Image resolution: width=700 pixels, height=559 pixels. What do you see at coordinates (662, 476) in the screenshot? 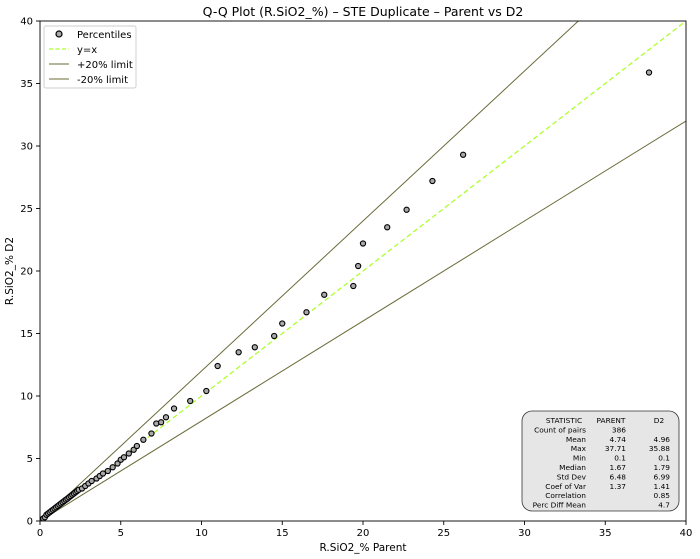
I see `stats-cell: 6.99` at bounding box center [662, 476].